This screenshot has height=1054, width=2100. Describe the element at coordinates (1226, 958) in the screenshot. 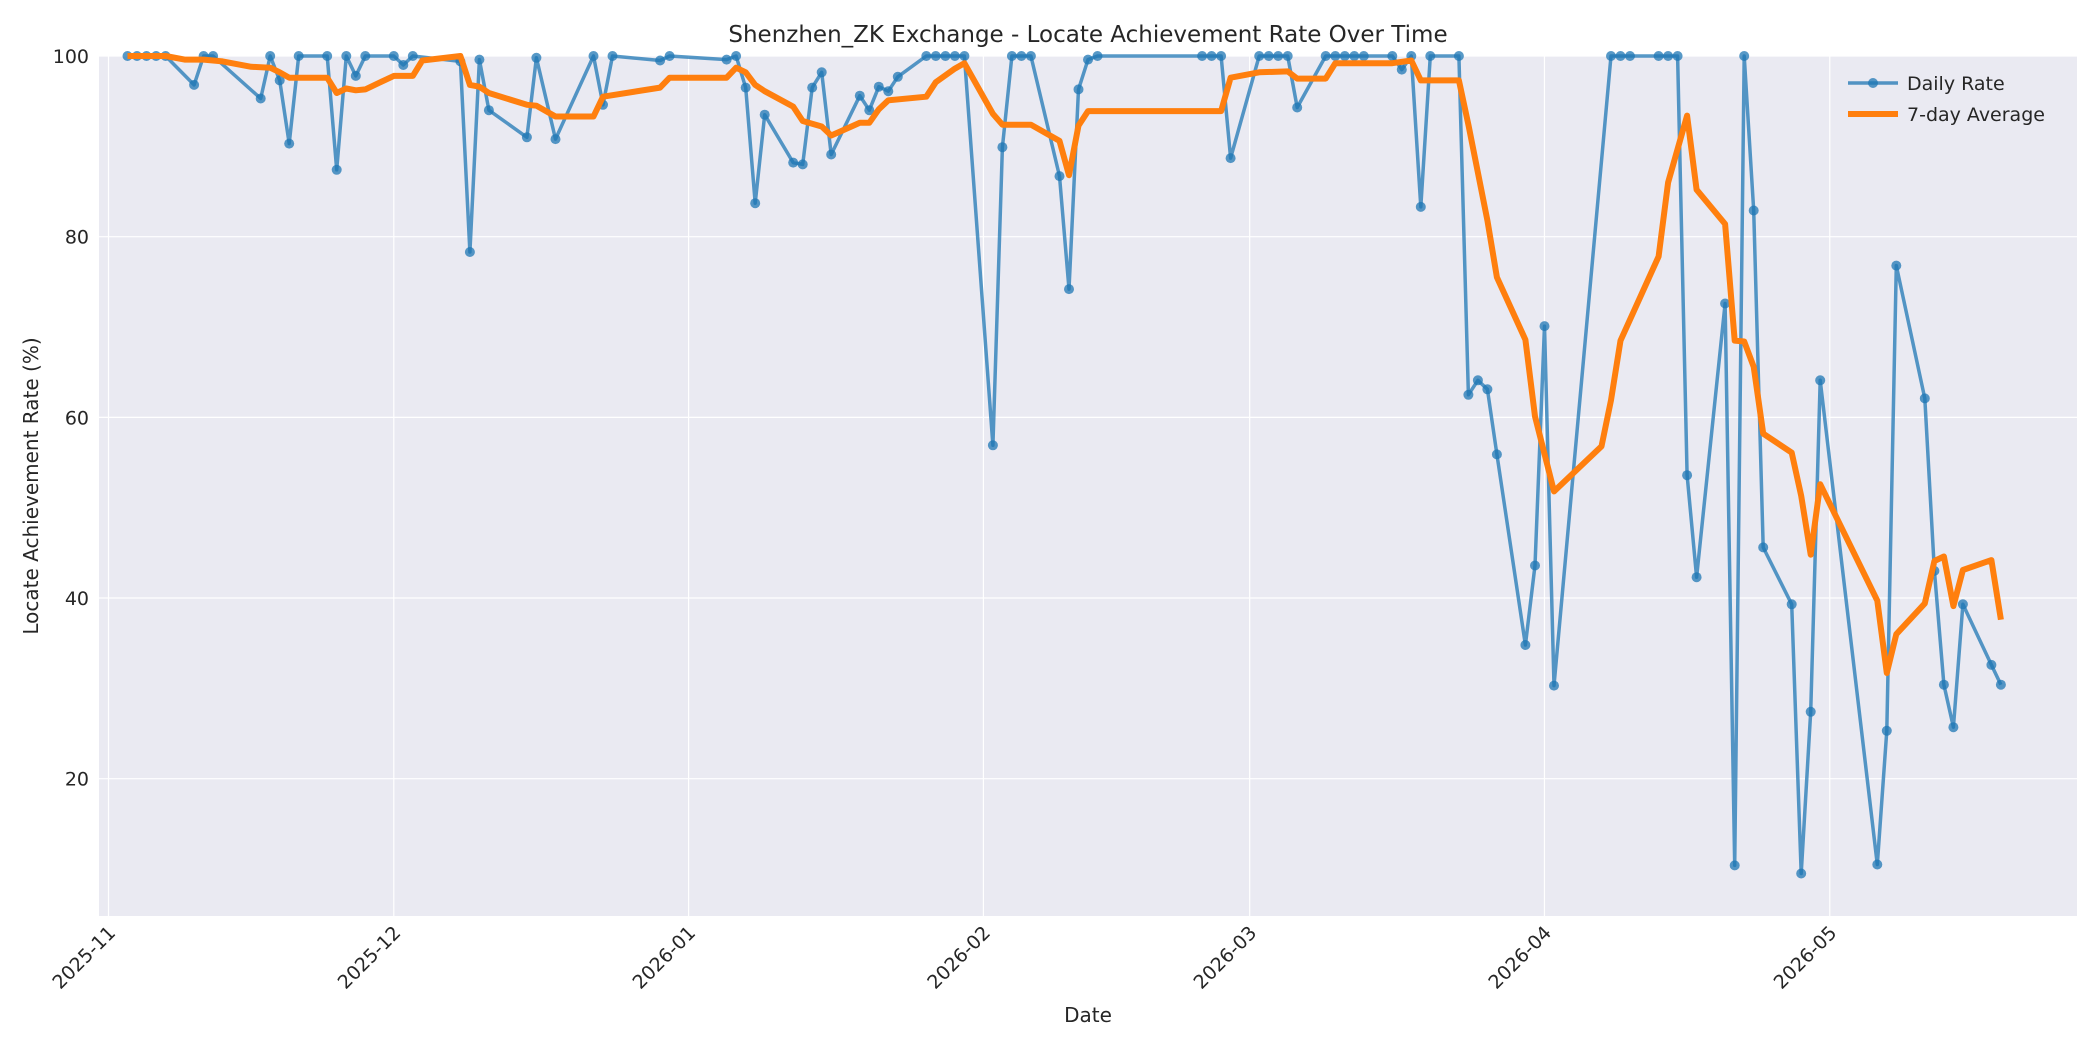

I see `x-tick-label: 2026-03` at that location.